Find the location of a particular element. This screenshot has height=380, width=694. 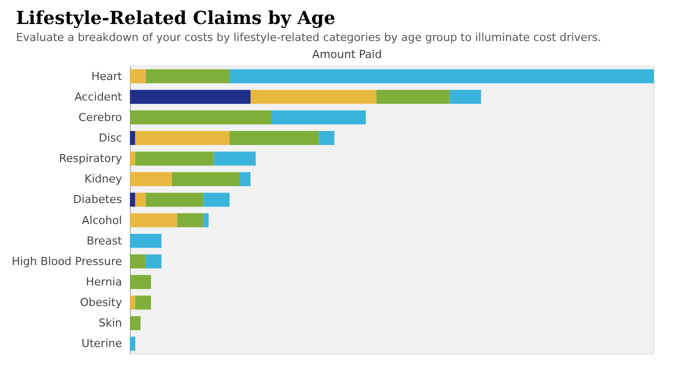

y-tick-label: Obesity is located at coordinates (101, 303).